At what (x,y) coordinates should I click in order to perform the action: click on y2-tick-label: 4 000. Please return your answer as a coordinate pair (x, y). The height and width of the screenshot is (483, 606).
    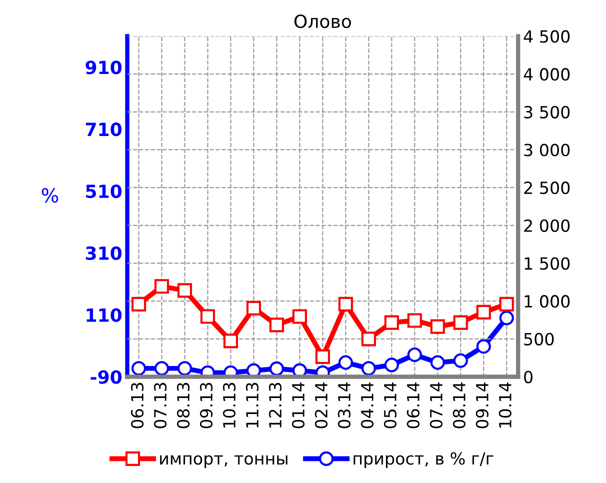
    Looking at the image, I should click on (547, 74).